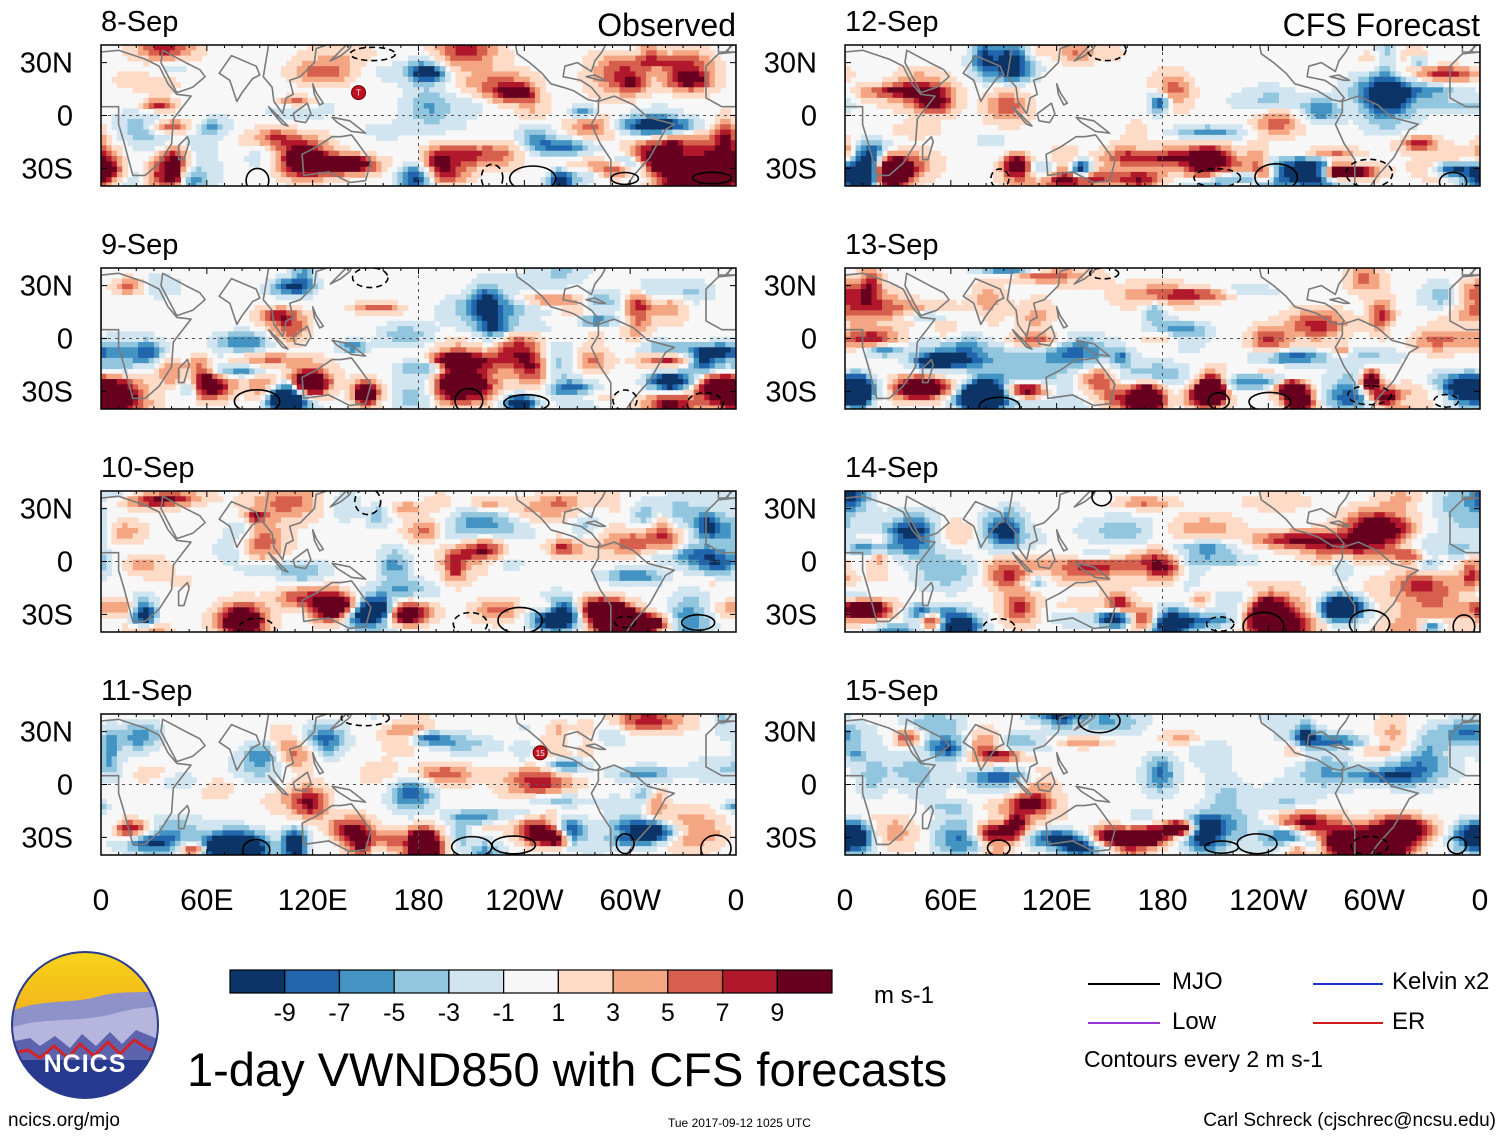 This screenshot has height=1137, width=1510. What do you see at coordinates (378, 765) in the screenshot?
I see `map-panel: 15 30N 0 30S 11-Sep` at bounding box center [378, 765].